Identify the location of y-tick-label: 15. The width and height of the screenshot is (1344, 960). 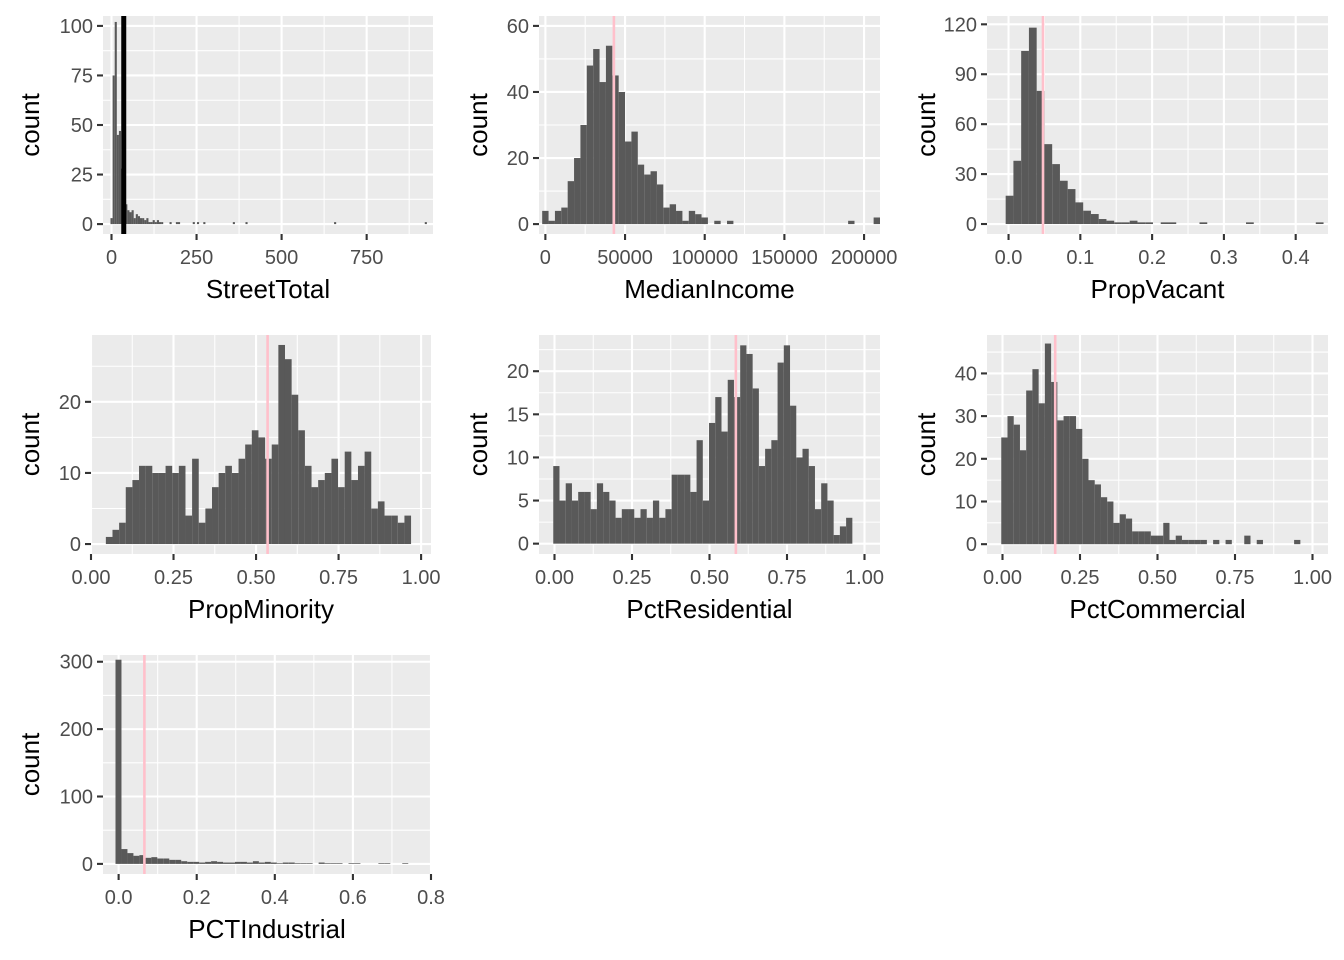
(518, 415).